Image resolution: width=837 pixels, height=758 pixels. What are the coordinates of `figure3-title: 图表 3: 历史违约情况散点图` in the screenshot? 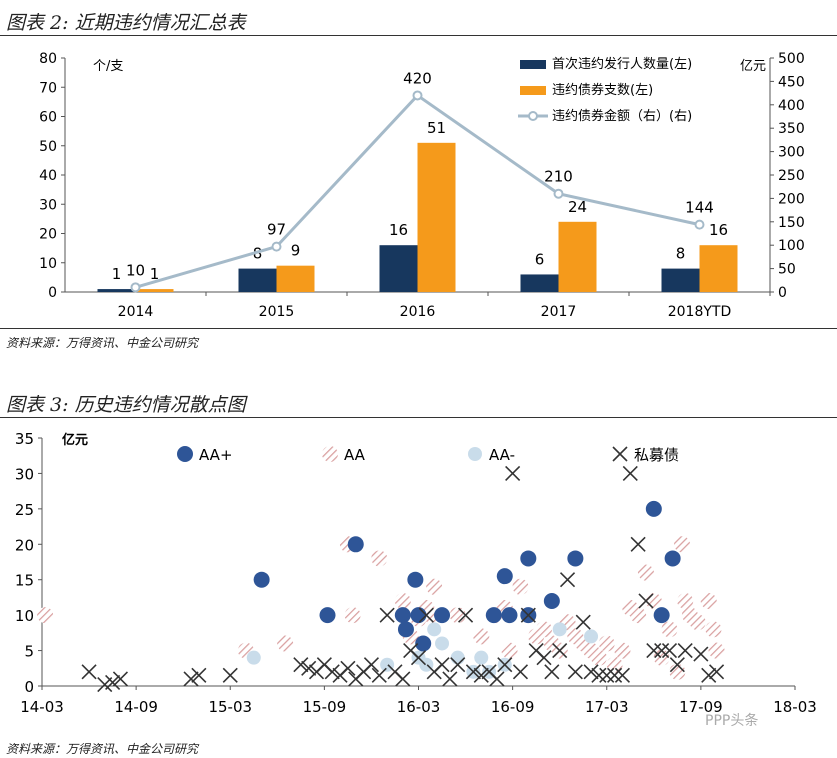 It's located at (126, 405).